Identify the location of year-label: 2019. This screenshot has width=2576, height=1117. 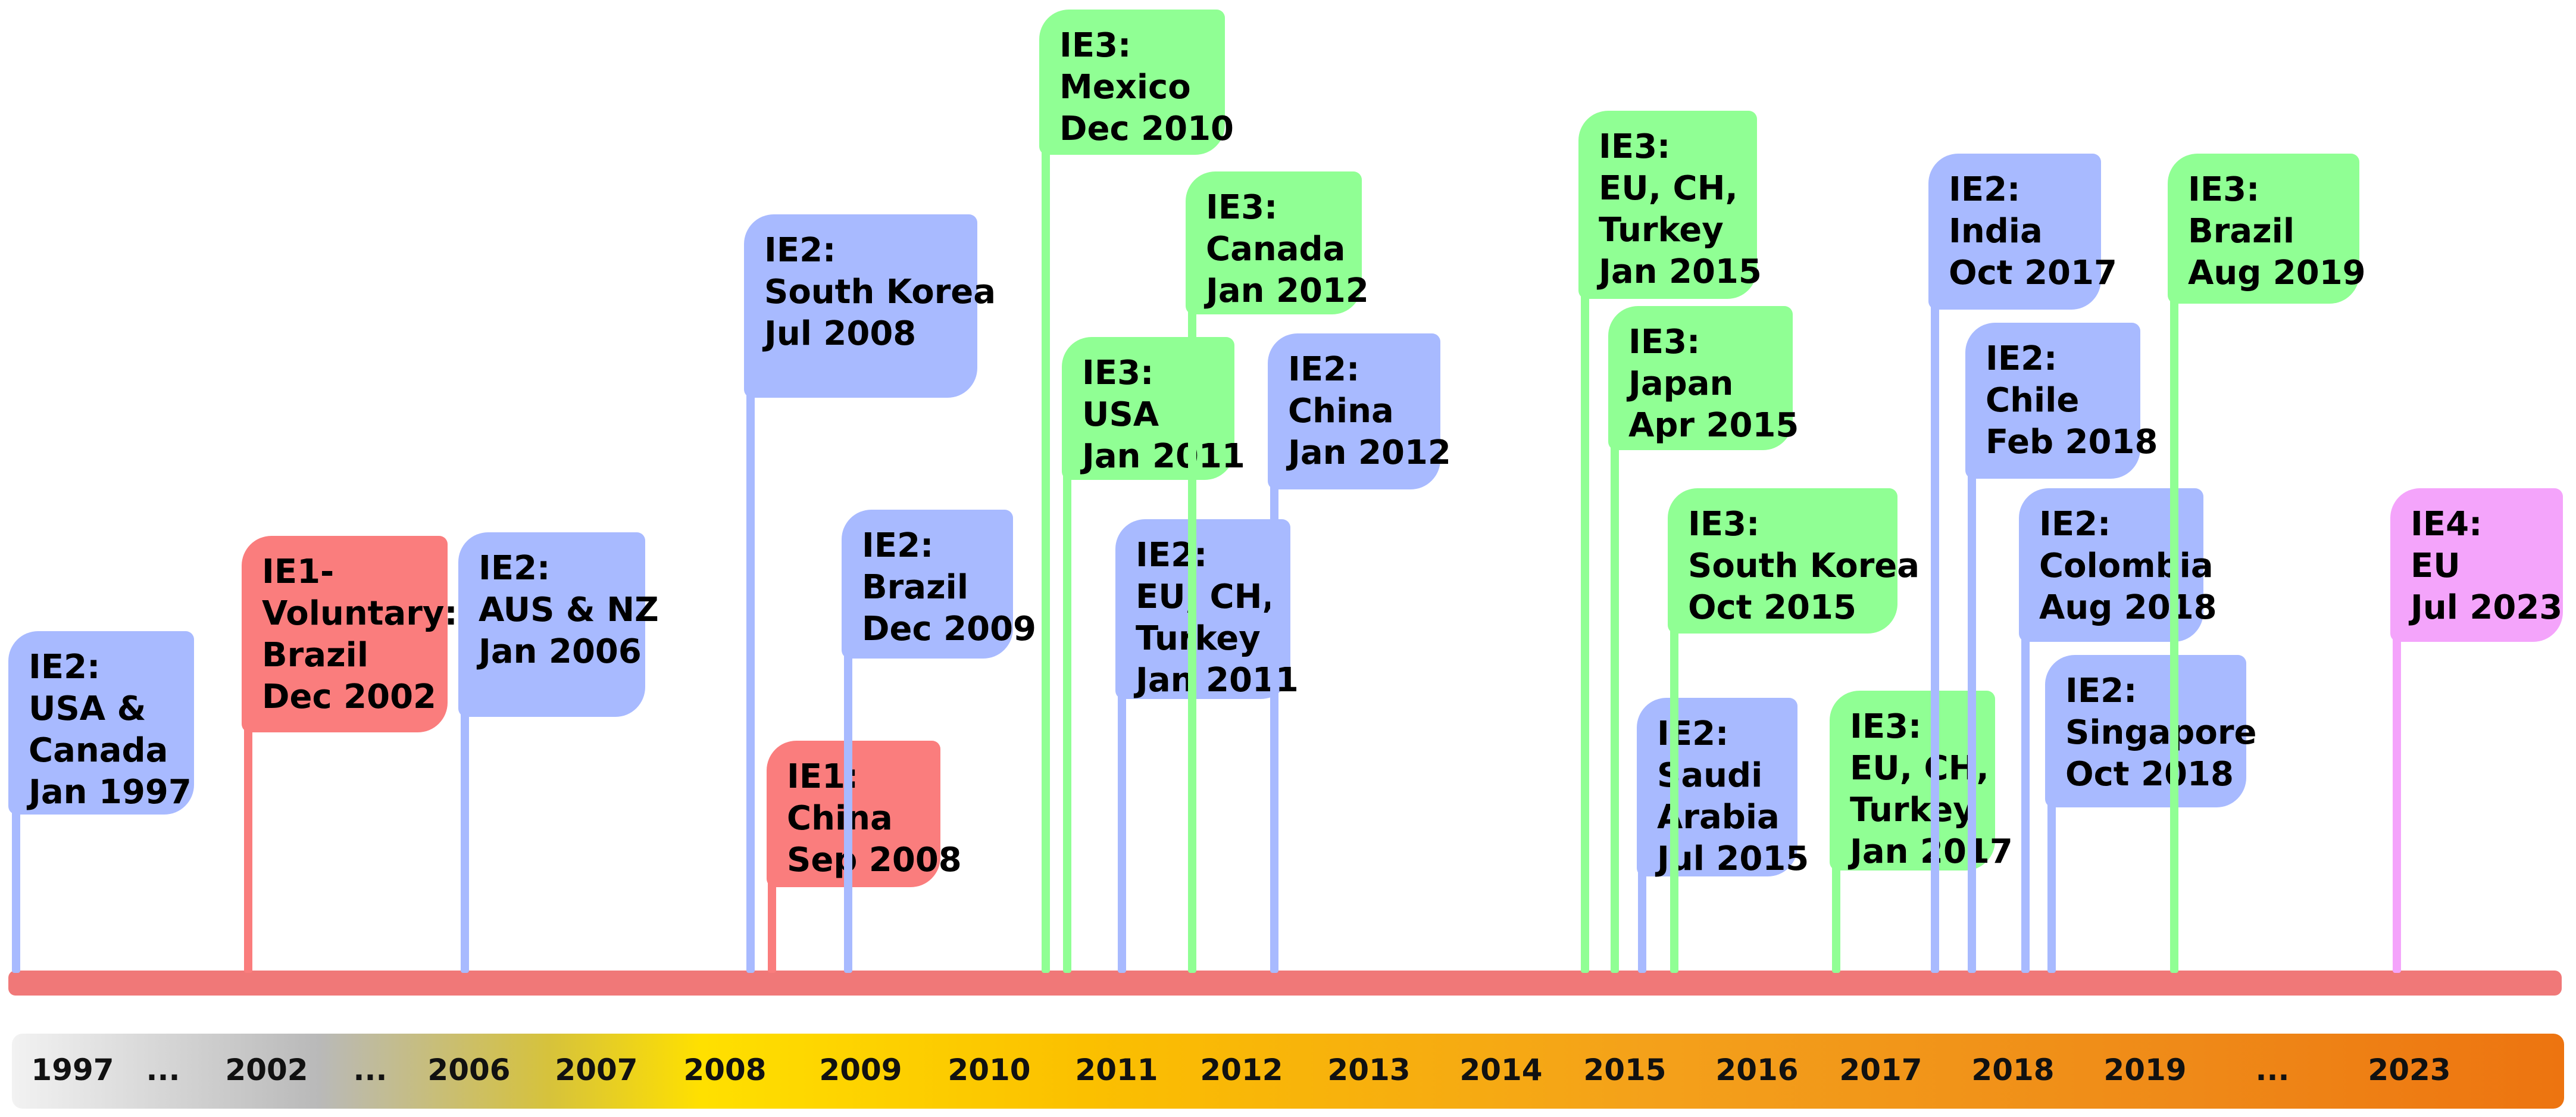
(2145, 1070).